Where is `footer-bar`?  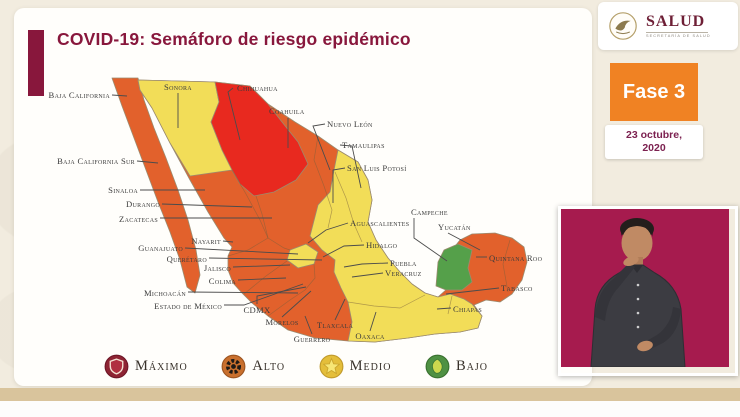 footer-bar is located at coordinates (370, 394).